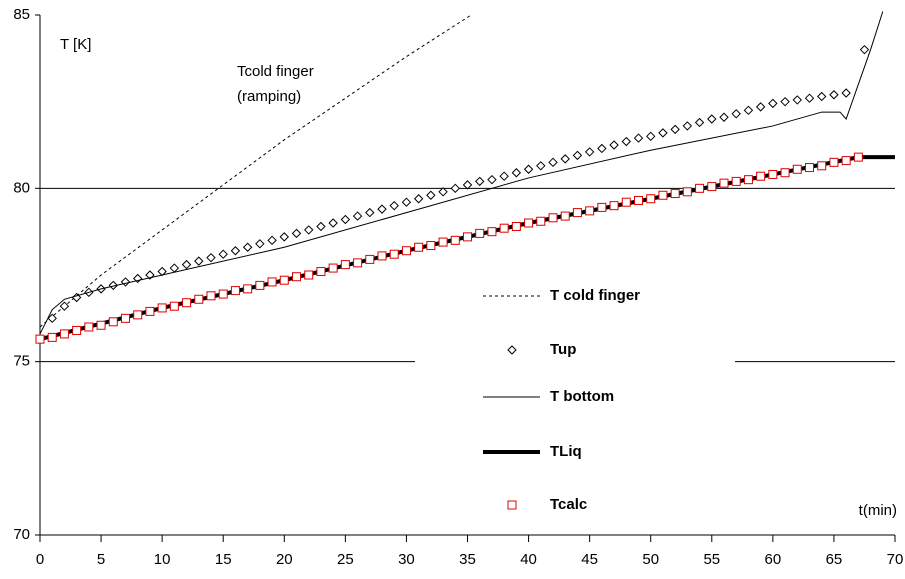  I want to click on x-tick-label: 25, so click(345, 559).